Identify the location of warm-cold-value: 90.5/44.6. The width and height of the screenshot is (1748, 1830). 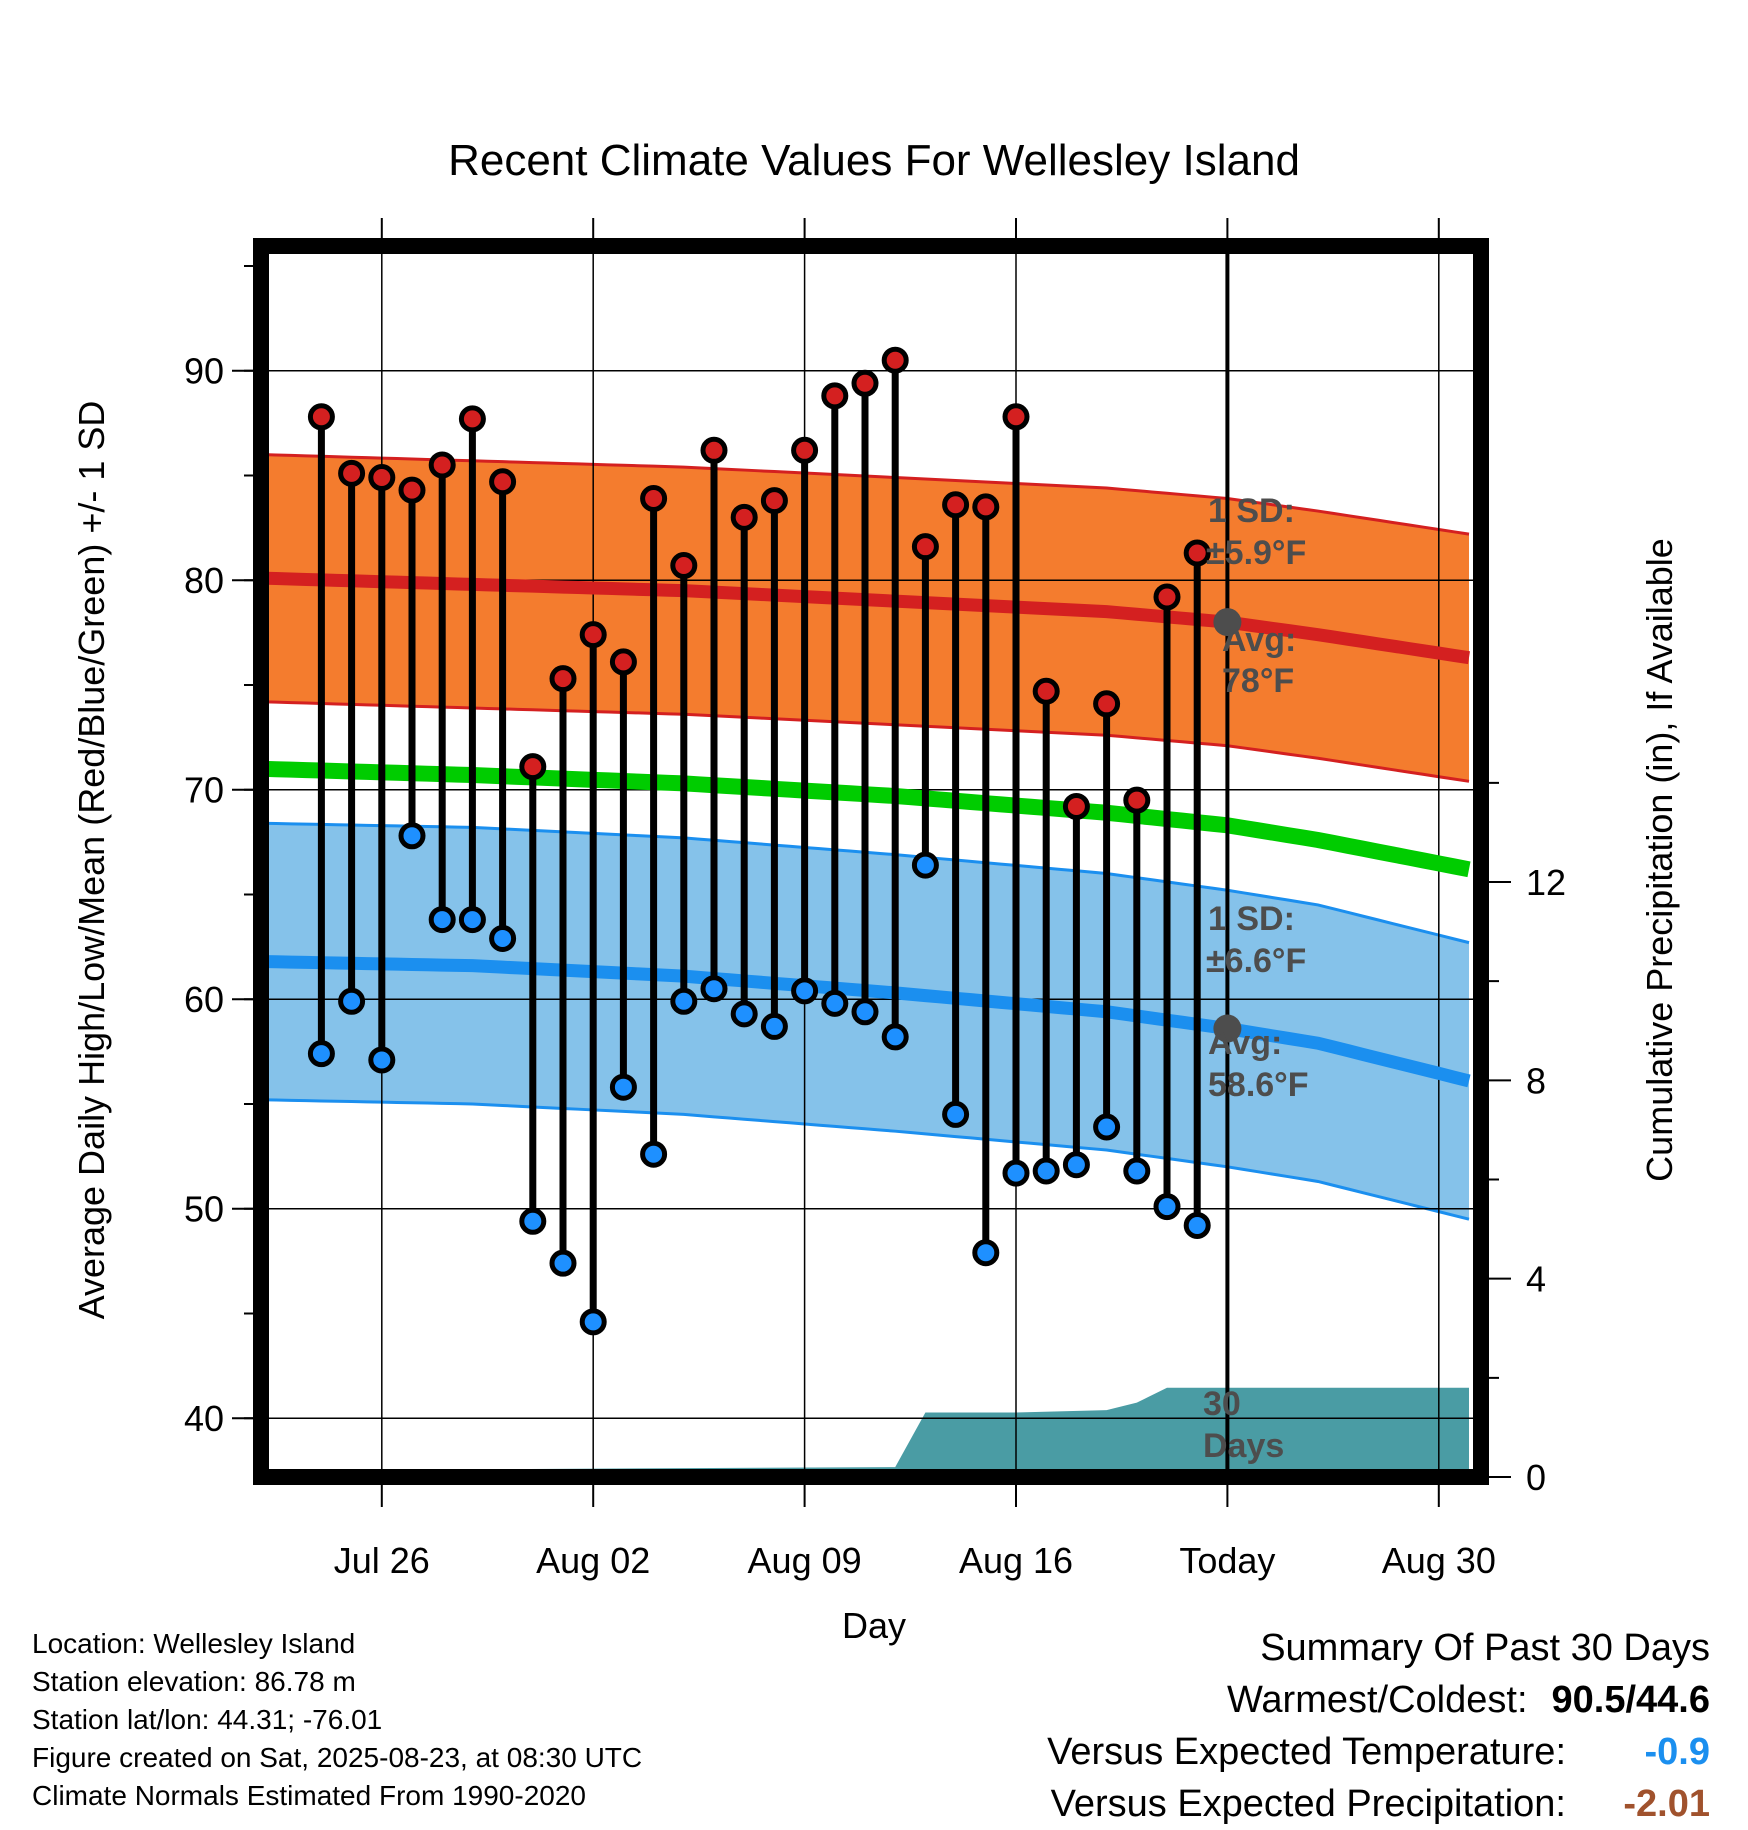
(1630, 1700).